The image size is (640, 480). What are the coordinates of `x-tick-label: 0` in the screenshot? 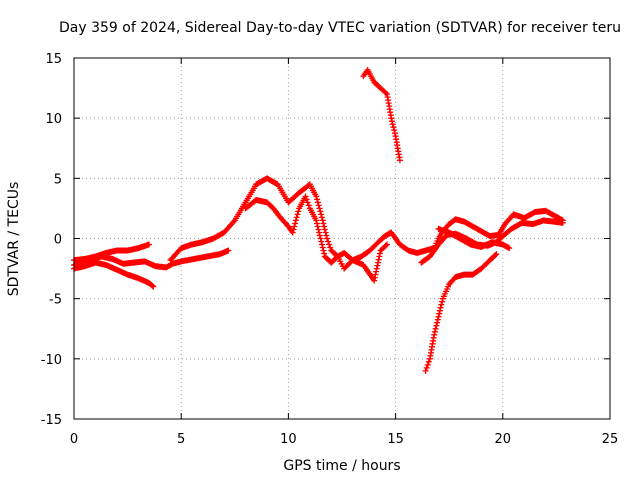 It's located at (74, 439).